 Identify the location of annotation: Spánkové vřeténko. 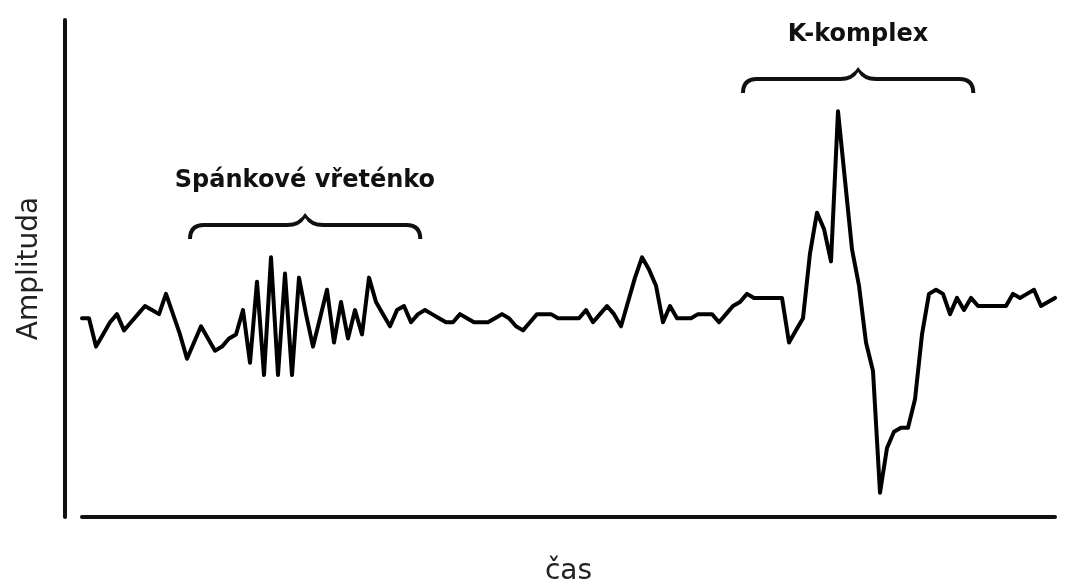
(305, 178).